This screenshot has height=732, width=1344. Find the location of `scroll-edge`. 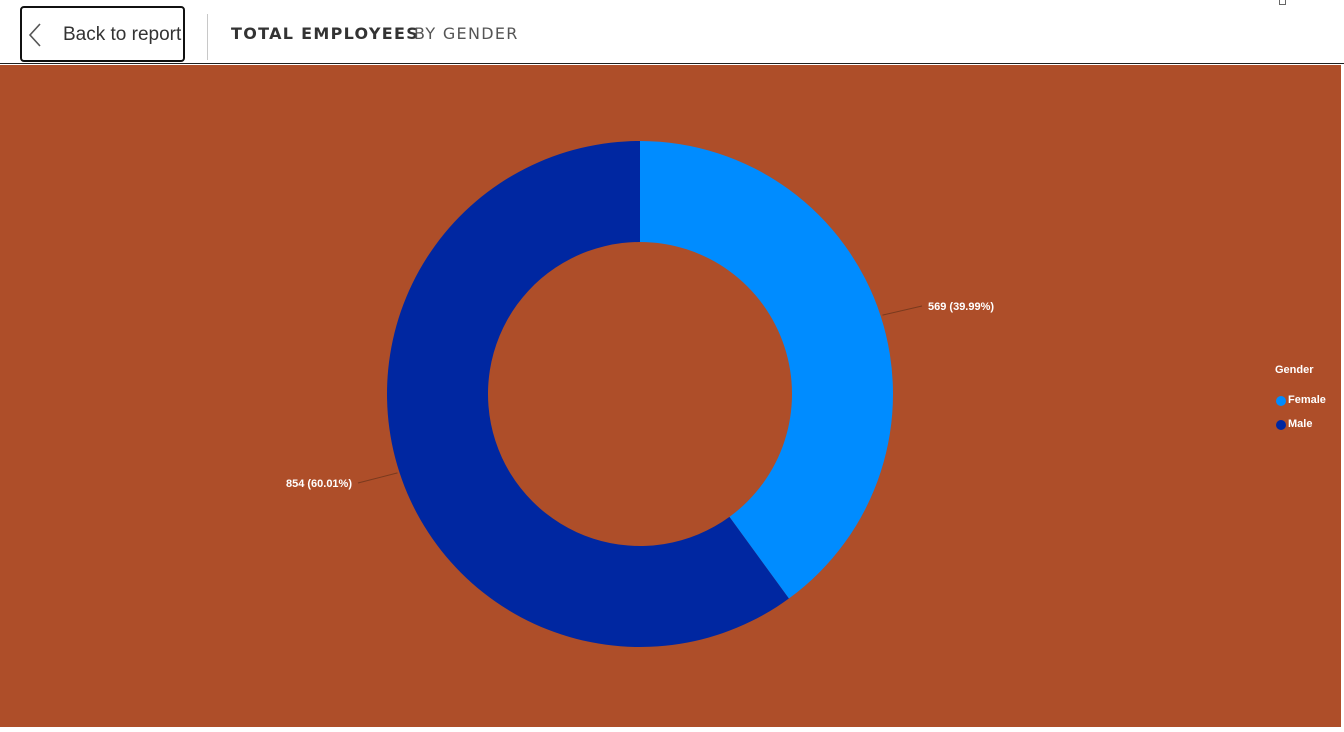

scroll-edge is located at coordinates (1342, 396).